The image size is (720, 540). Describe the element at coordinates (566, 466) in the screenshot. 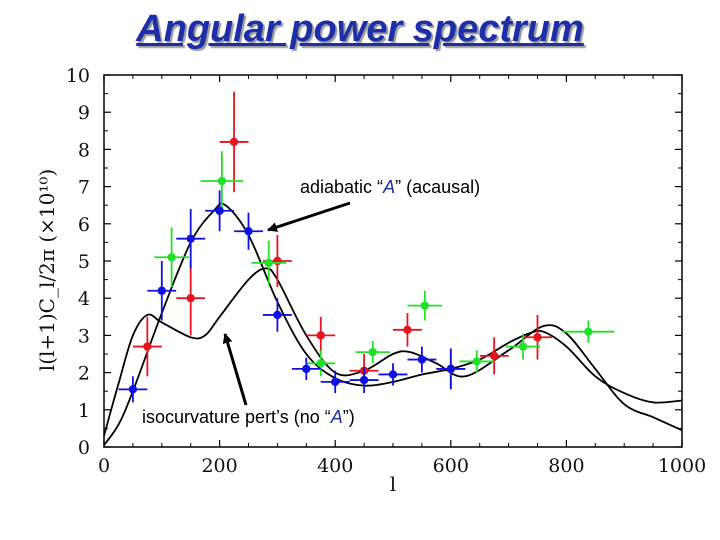

I see `x-tick-label: 800` at that location.